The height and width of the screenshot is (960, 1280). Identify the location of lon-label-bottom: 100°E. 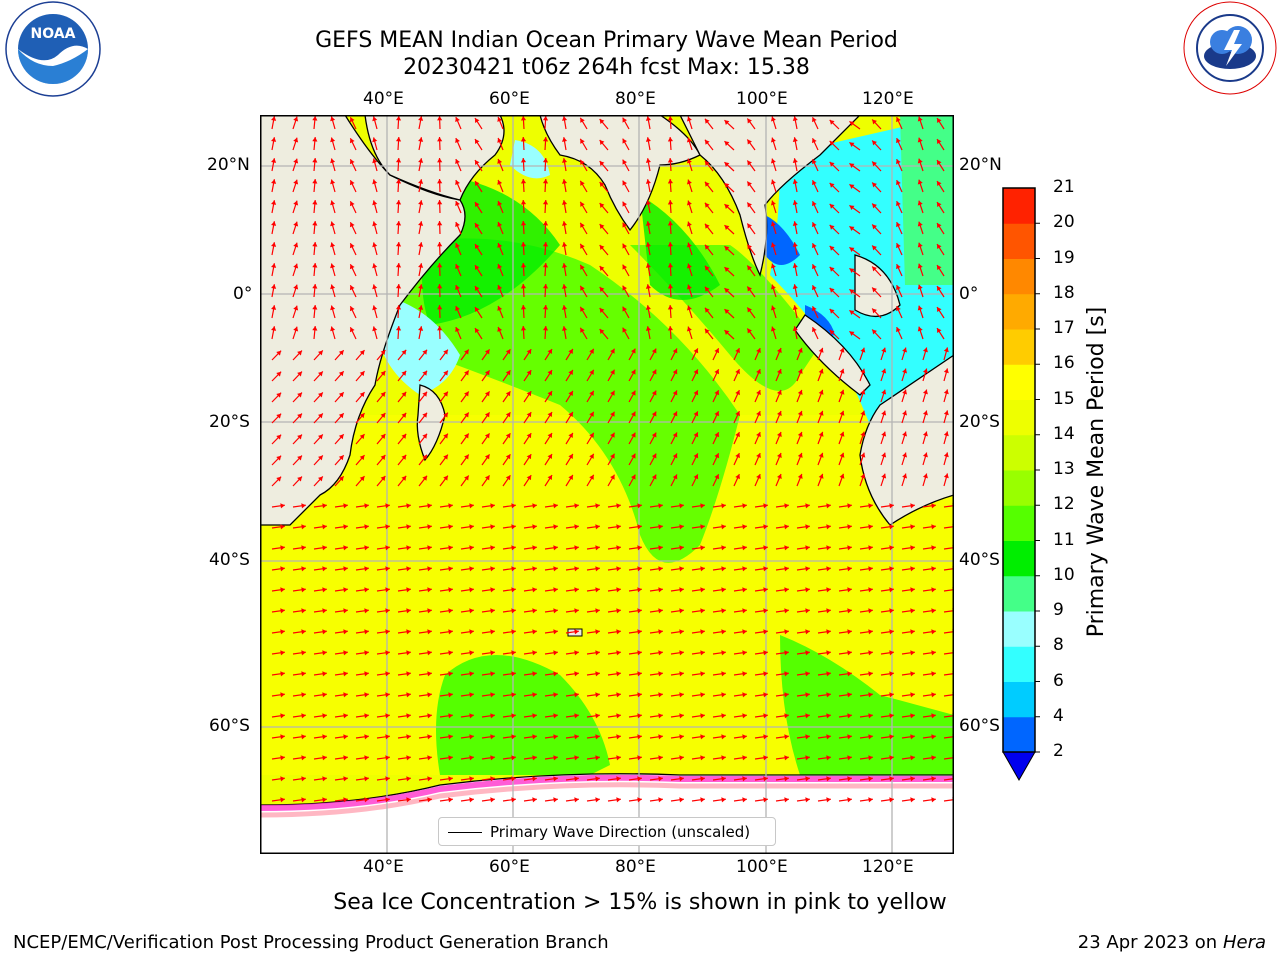
(762, 867).